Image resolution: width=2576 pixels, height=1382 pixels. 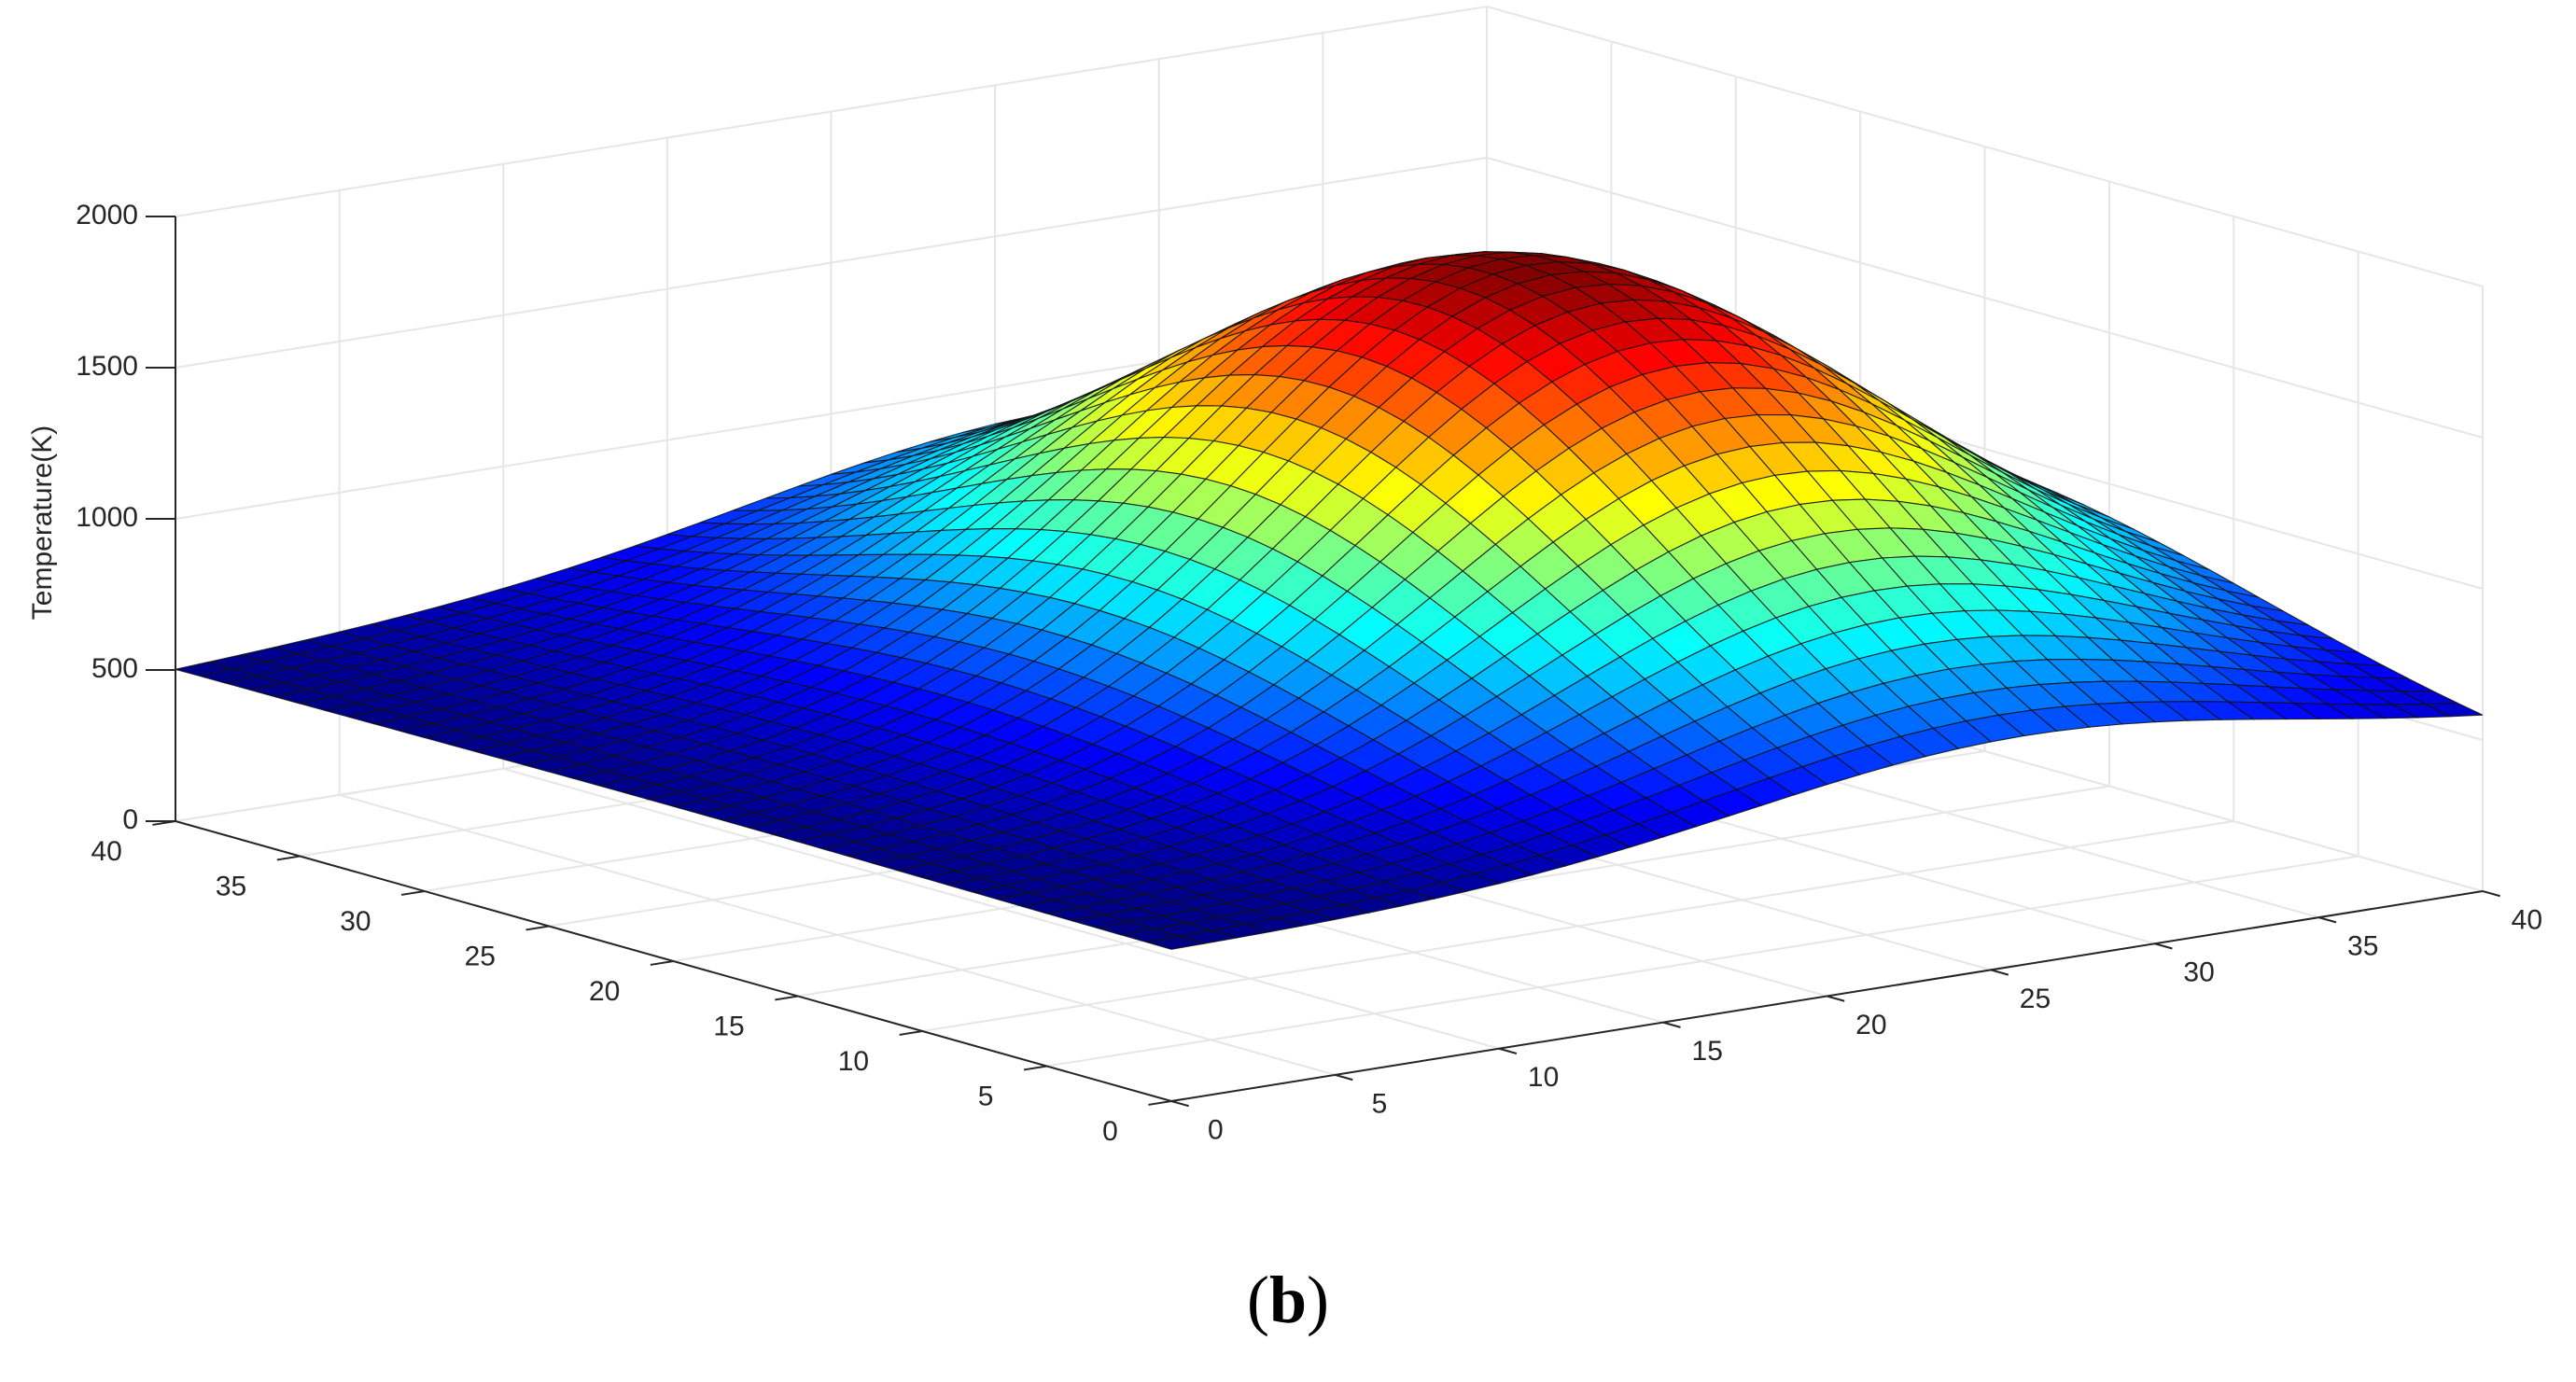 What do you see at coordinates (130, 819) in the screenshot?
I see `z-tick-label: 0` at bounding box center [130, 819].